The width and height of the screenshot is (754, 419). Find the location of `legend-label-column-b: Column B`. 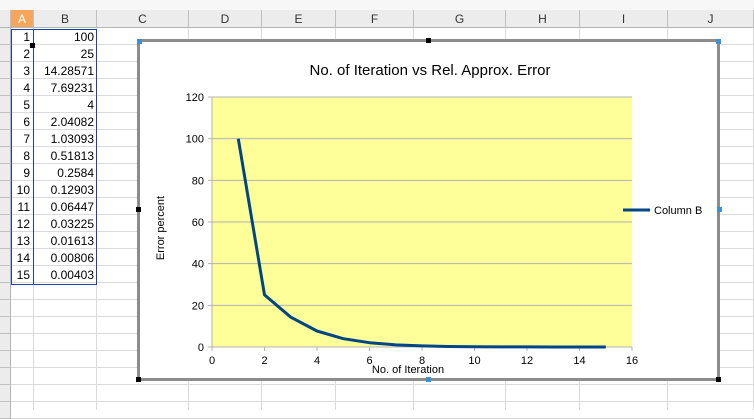

legend-label-column-b: Column B is located at coordinates (678, 211).